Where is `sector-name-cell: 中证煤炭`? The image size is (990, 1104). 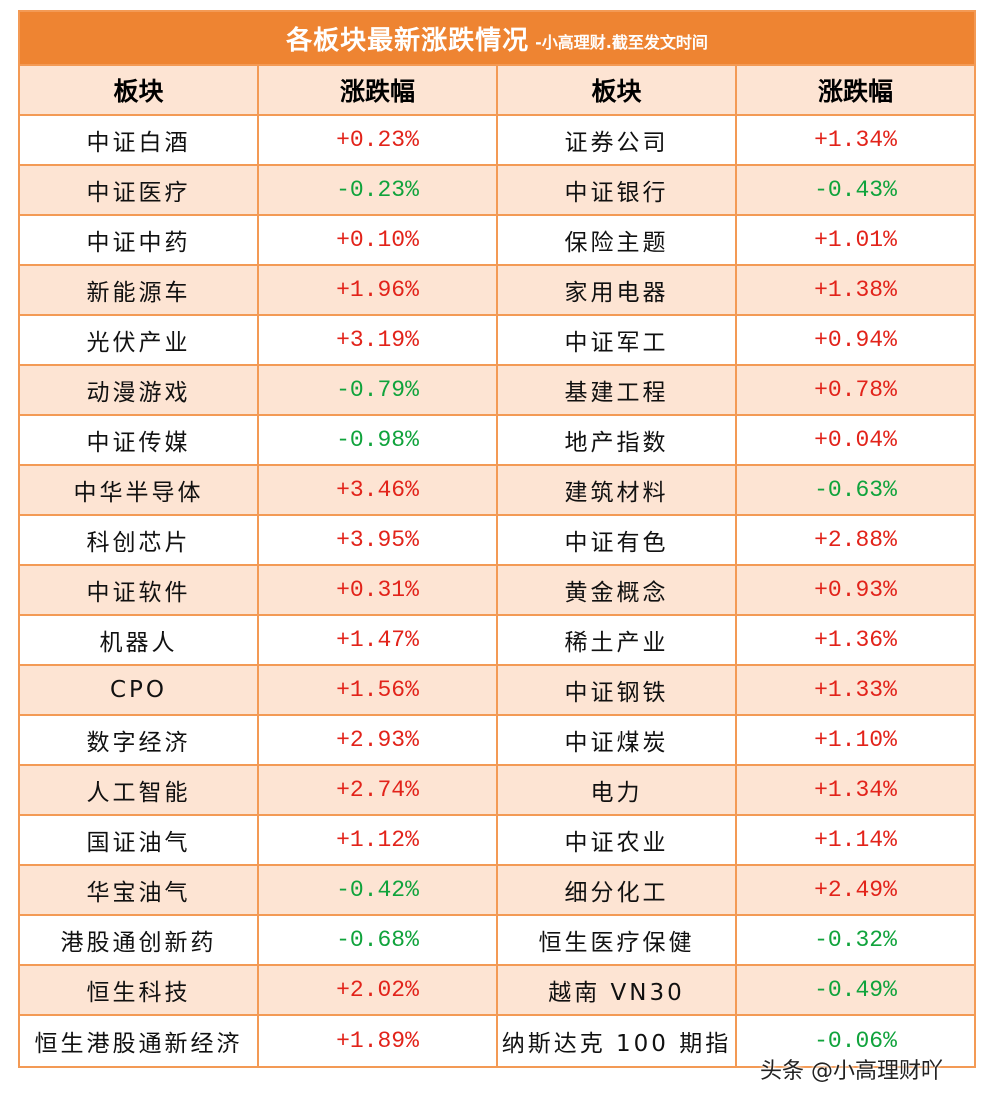
sector-name-cell: 中证煤炭 is located at coordinates (617, 741).